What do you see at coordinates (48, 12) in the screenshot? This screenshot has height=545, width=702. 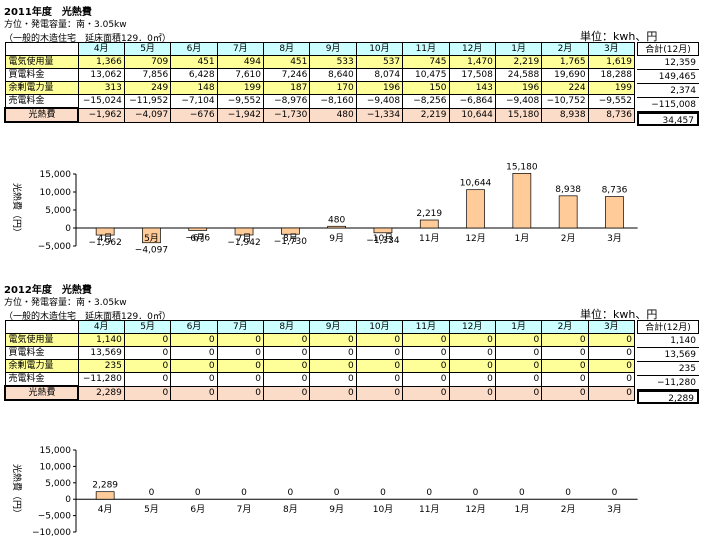 I see `section-title: 2011年度 光熱費` at bounding box center [48, 12].